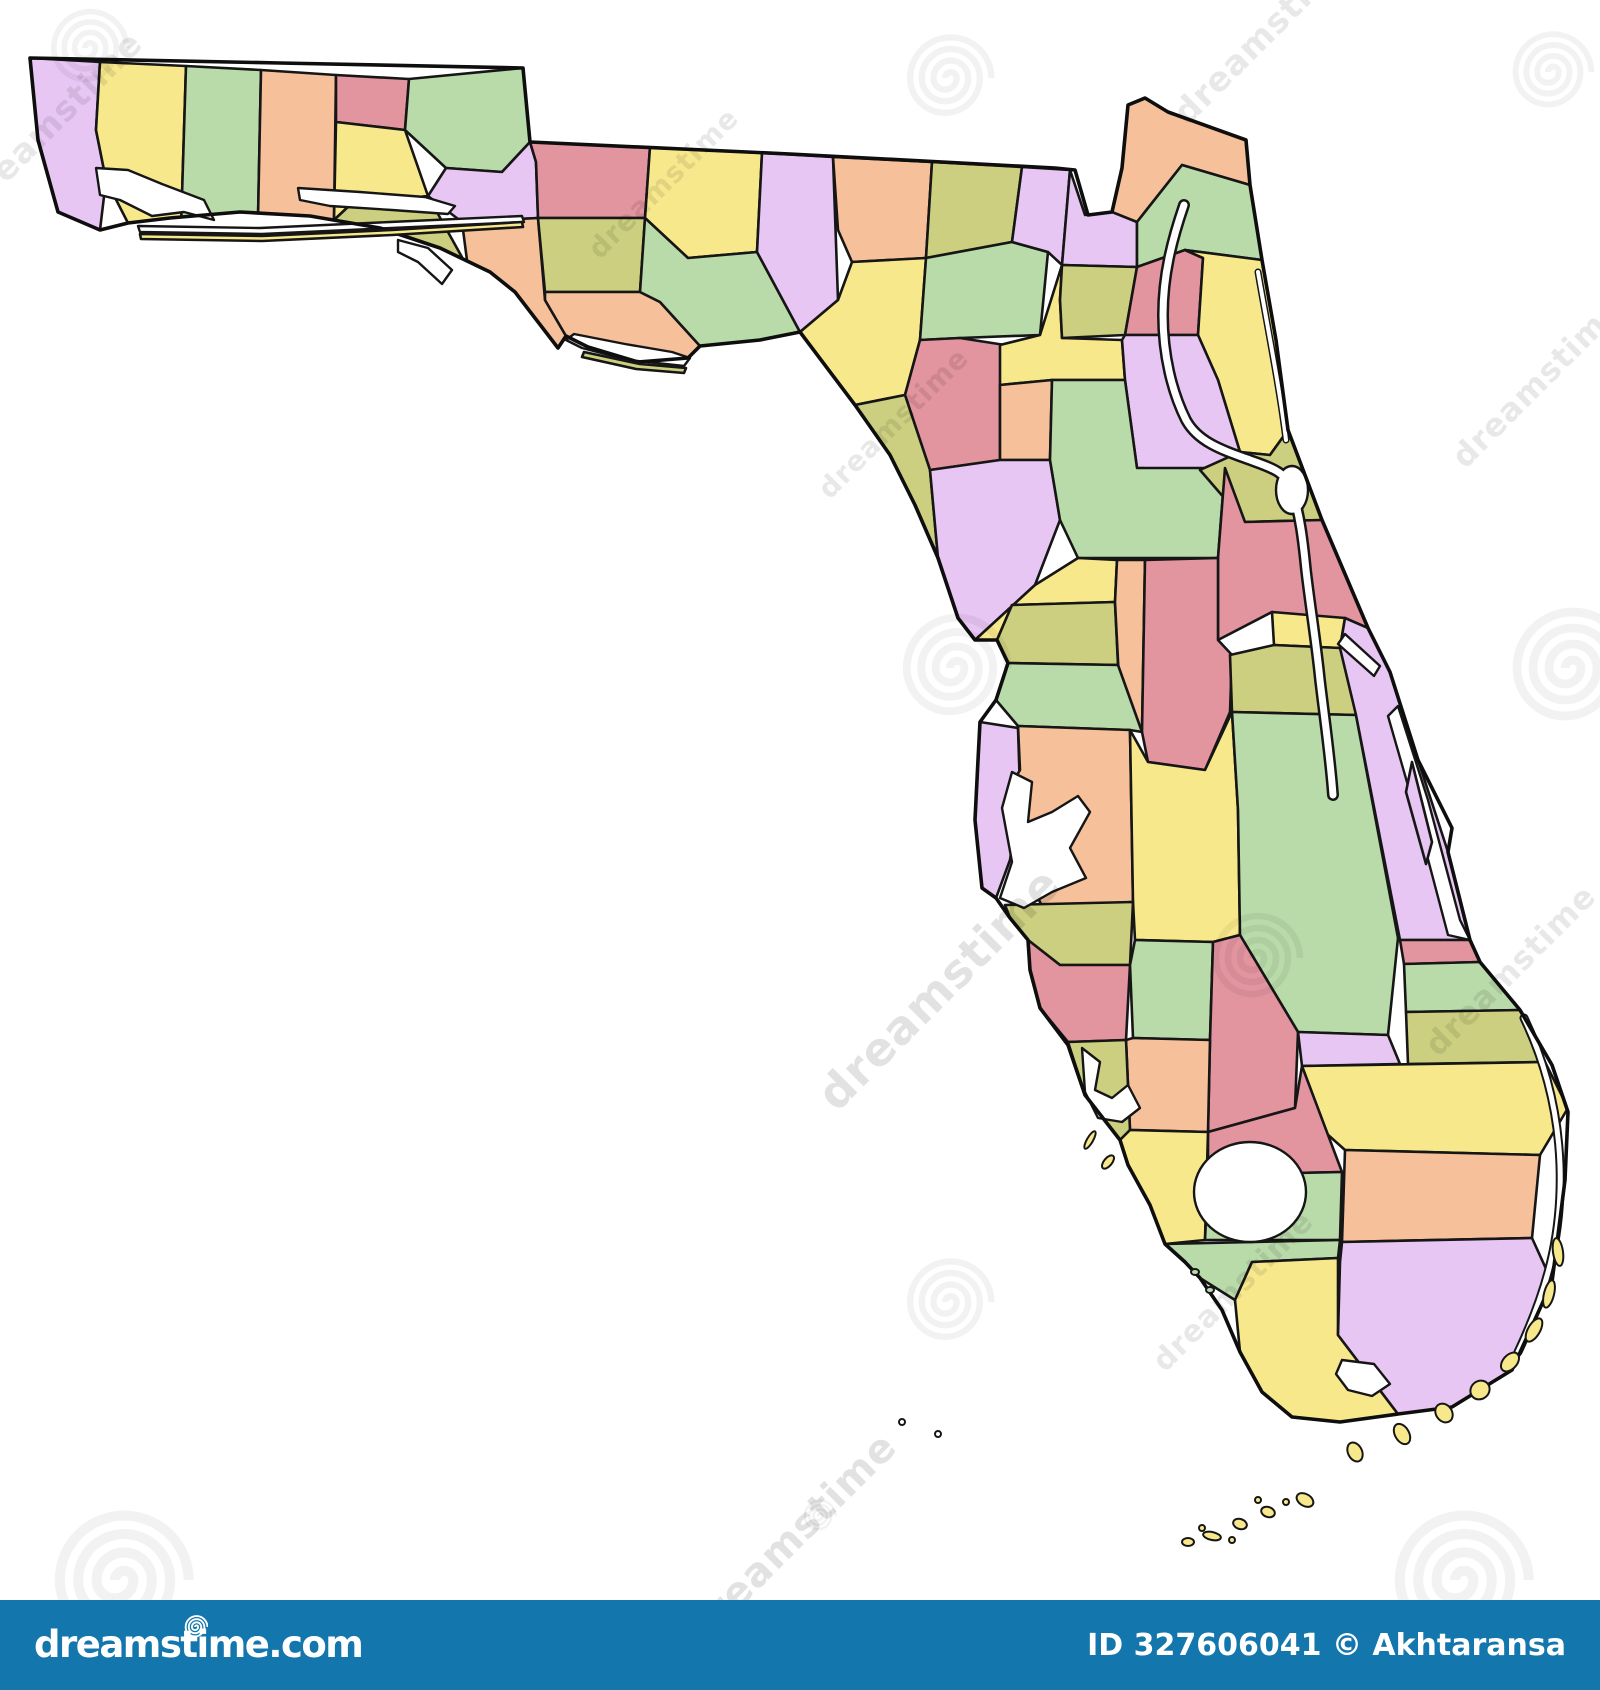  I want to click on st-johns-river, so click(1248, 500).